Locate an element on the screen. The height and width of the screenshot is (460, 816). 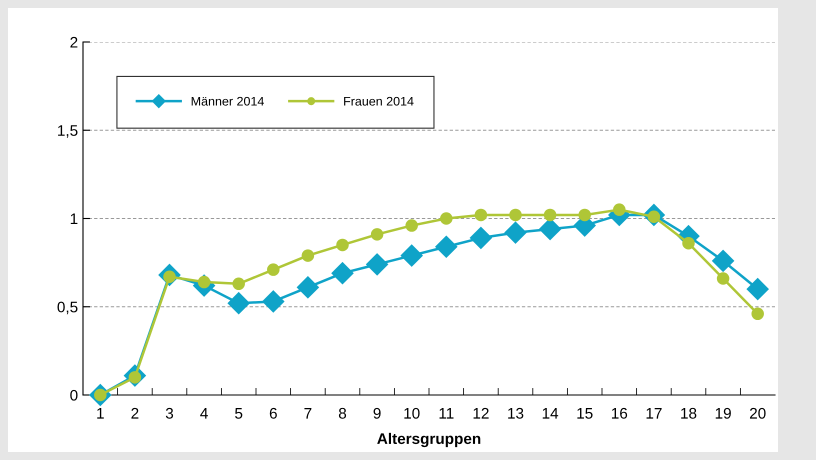
y-tick-label: 1 is located at coordinates (74, 219).